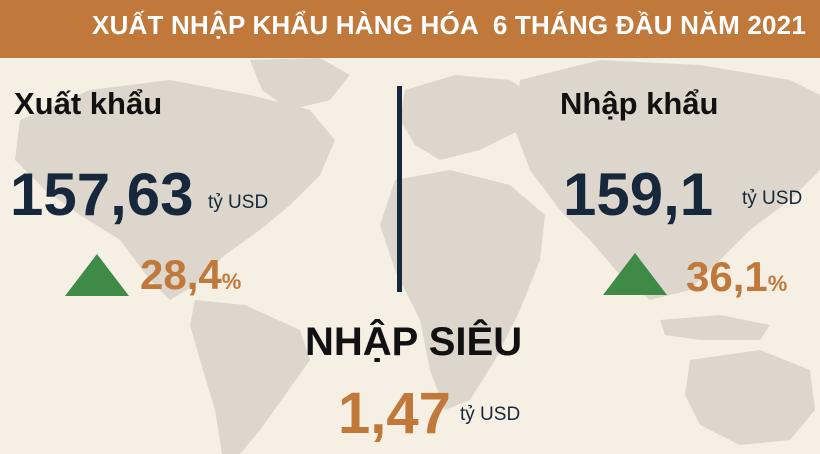 Image resolution: width=820 pixels, height=454 pixels. Describe the element at coordinates (635, 274) in the screenshot. I see `import-growth-up-arrow-icon` at that location.